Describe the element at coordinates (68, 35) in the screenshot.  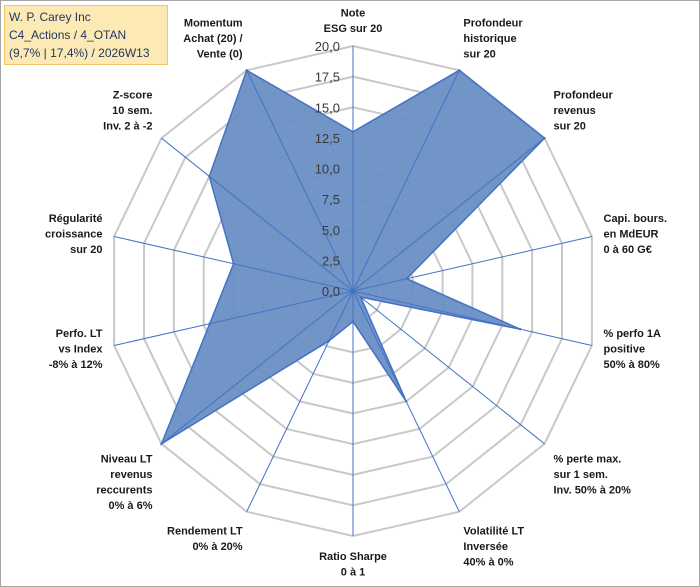
I see `company-category: C4_Actions / 4_OTAN` at that location.